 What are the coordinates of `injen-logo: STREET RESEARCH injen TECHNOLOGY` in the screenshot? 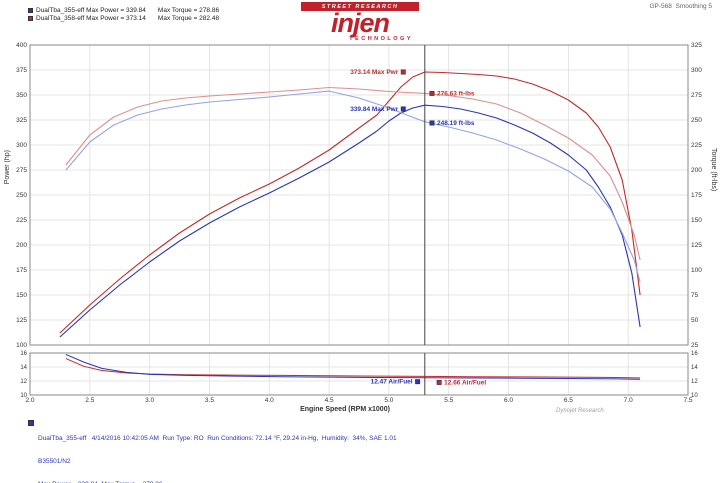 It's located at (360, 22).